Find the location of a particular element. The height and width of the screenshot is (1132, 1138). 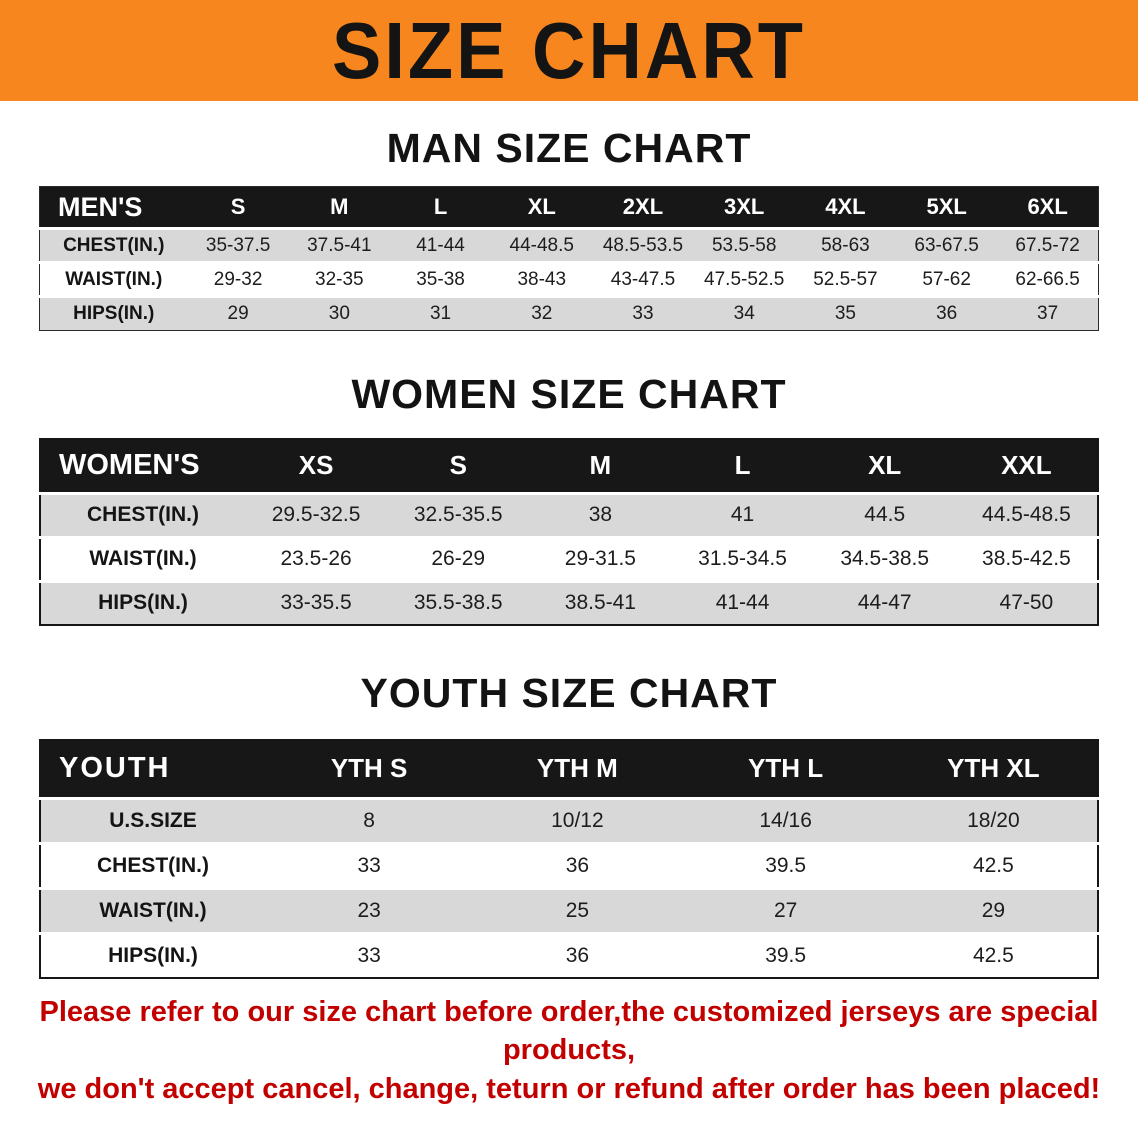

size-value: 44.5 is located at coordinates (885, 514).